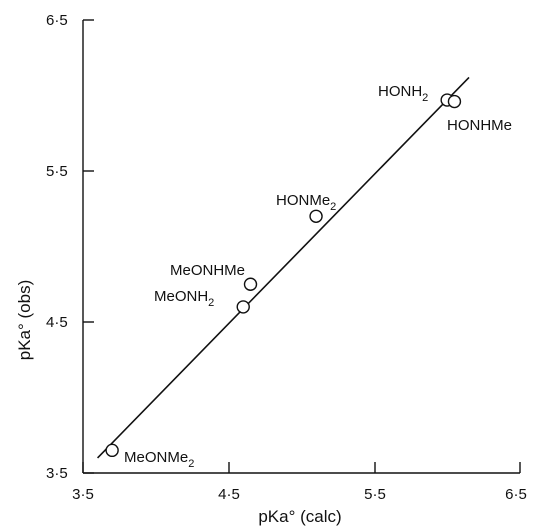 This screenshot has height=529, width=534. Describe the element at coordinates (299, 516) in the screenshot. I see `x-axis-label: pKa° (calc)` at that location.